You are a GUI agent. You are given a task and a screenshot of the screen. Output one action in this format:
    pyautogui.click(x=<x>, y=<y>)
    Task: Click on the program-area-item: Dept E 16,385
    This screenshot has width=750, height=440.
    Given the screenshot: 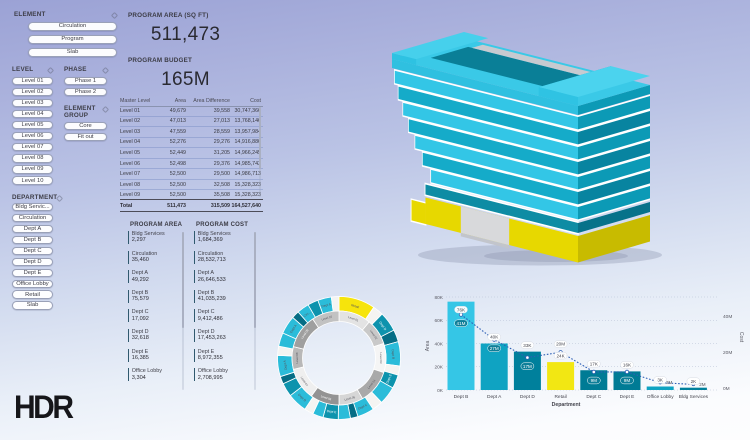 What is the action you would take?
    pyautogui.click(x=158, y=355)
    